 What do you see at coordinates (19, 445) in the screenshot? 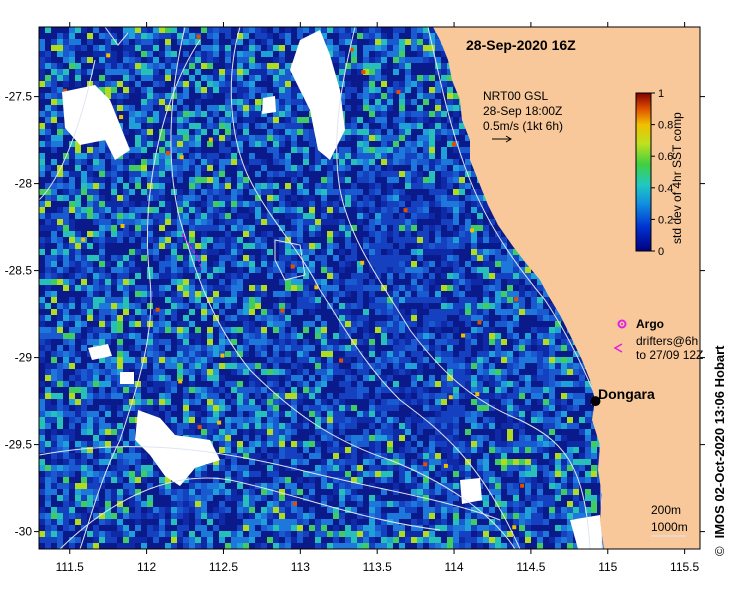
I see `y-tick-label: -29.5` at bounding box center [19, 445].